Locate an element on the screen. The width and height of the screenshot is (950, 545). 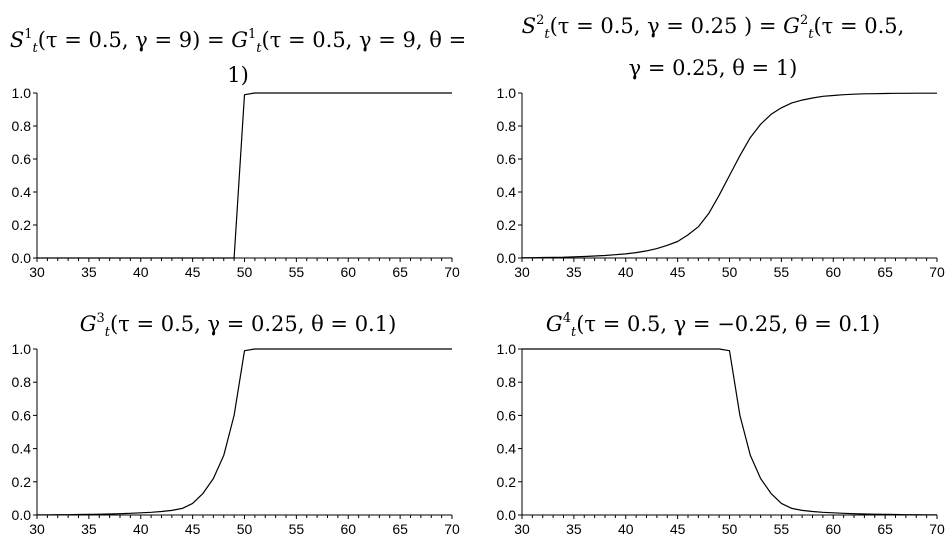
chart-4-x-tick-label: 40 is located at coordinates (626, 529).